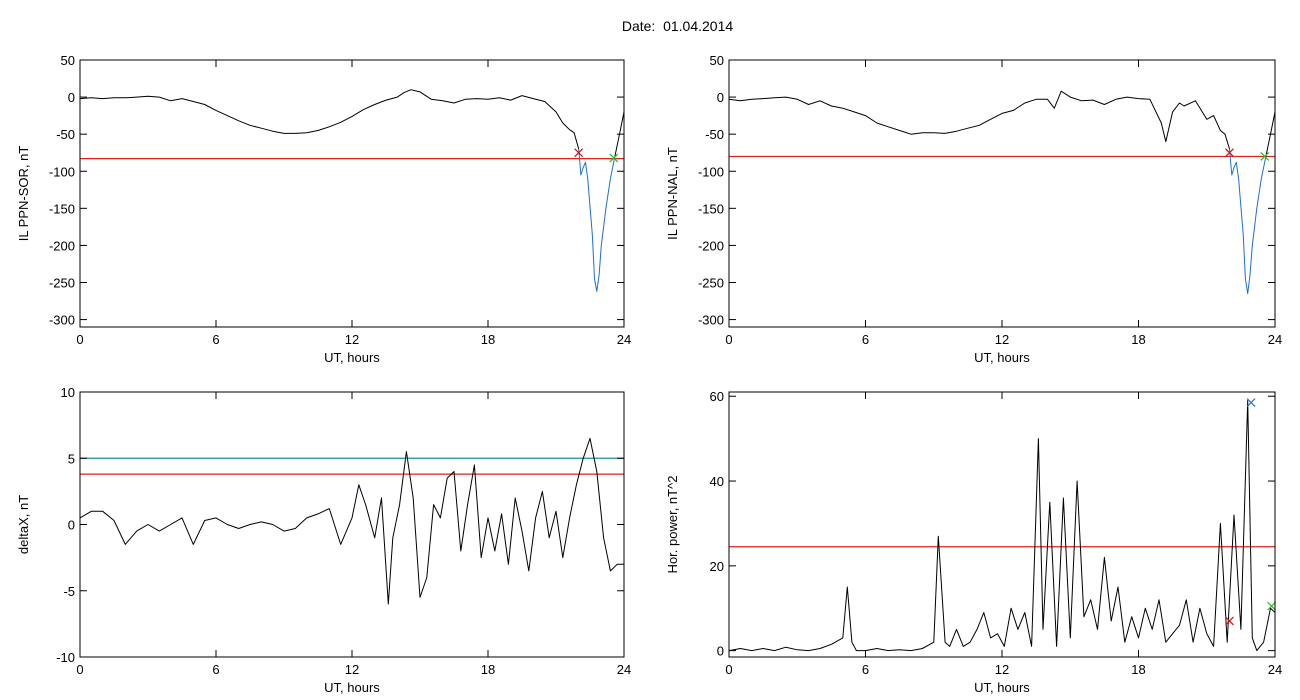 This screenshot has width=1300, height=700. What do you see at coordinates (711, 320) in the screenshot?
I see `ppn-nal-y-tick-label-7: -300` at bounding box center [711, 320].